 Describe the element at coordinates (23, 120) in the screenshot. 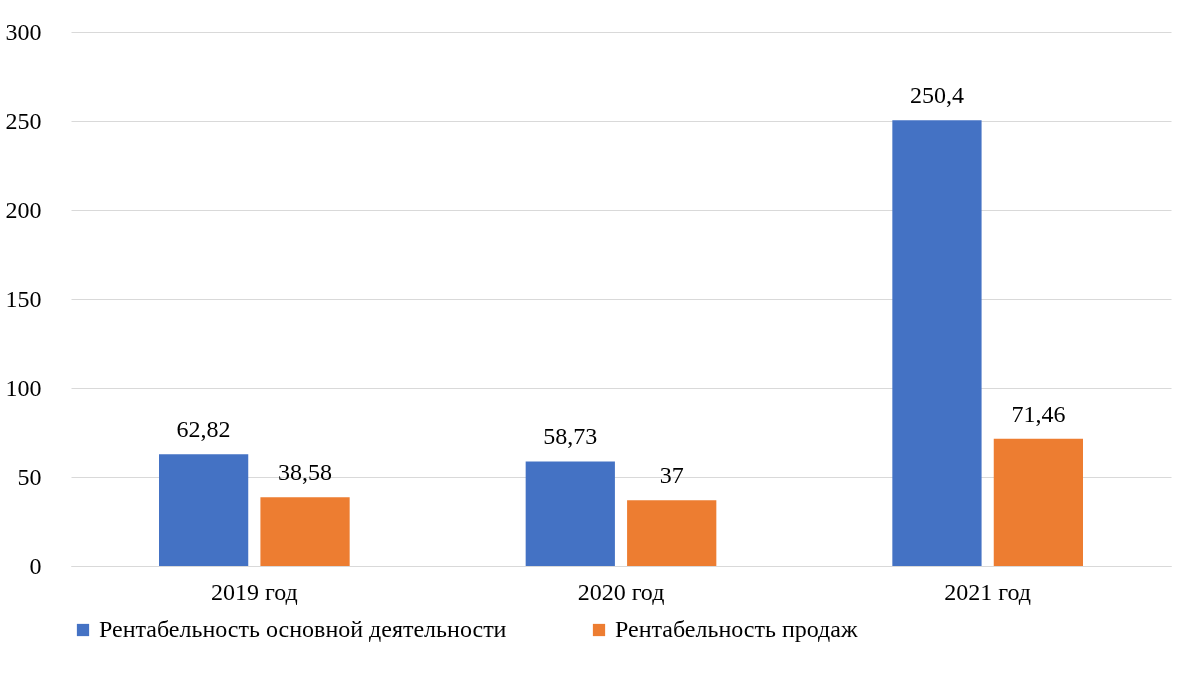

I see `y-tick-label: 250` at that location.